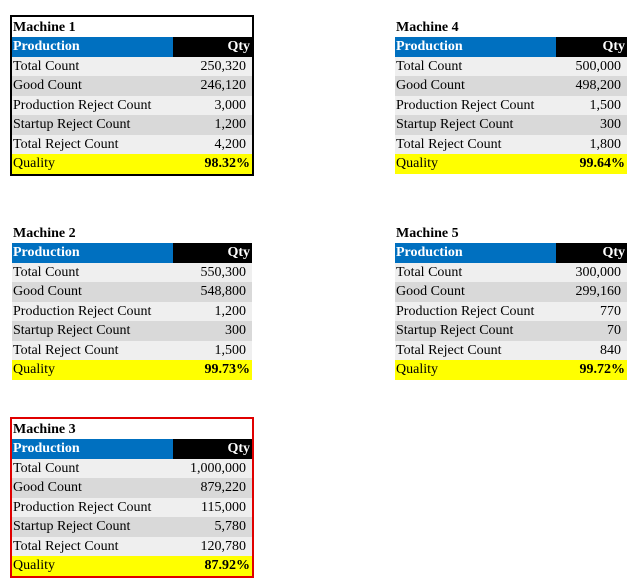 This screenshot has height=581, width=638. Describe the element at coordinates (602, 163) in the screenshot. I see `value-cell: 99.64%` at that location.